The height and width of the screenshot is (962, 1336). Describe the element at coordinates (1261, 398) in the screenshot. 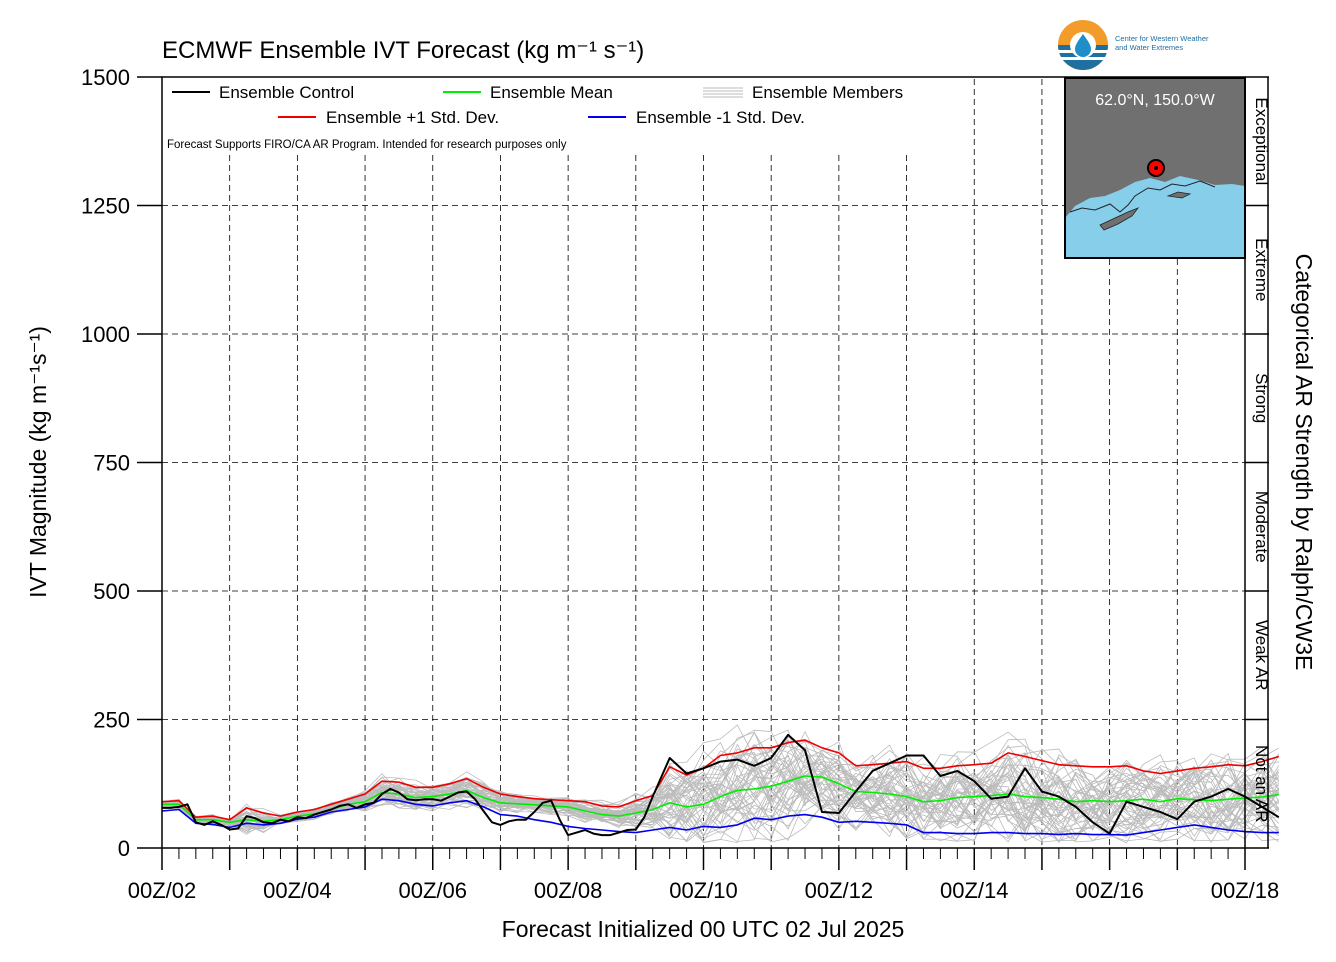

I see `category-label: Strong` at that location.